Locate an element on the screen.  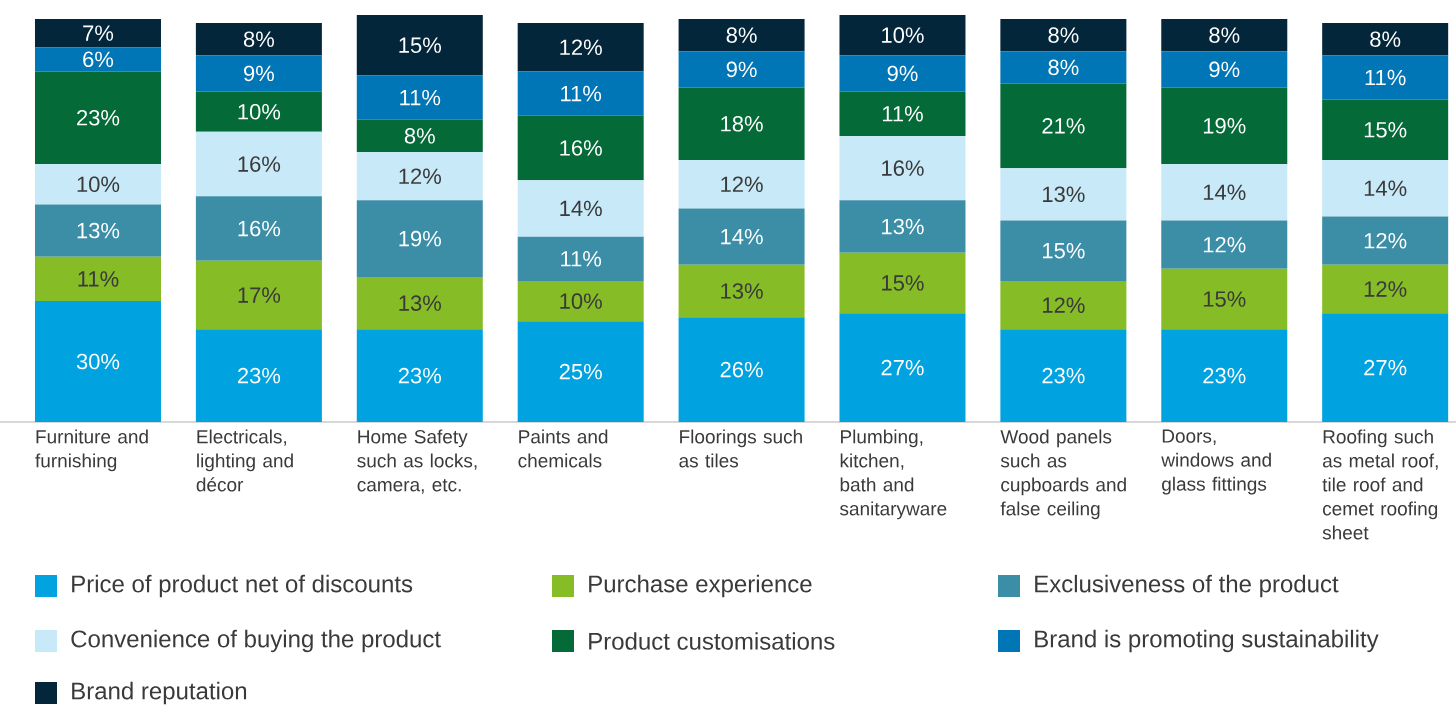
data-label: 6% is located at coordinates (98, 59).